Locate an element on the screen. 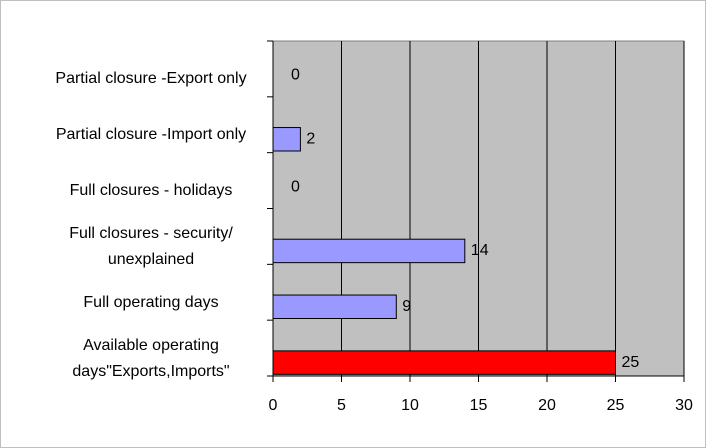 The height and width of the screenshot is (448, 706). category-label: Full operating days is located at coordinates (151, 302).